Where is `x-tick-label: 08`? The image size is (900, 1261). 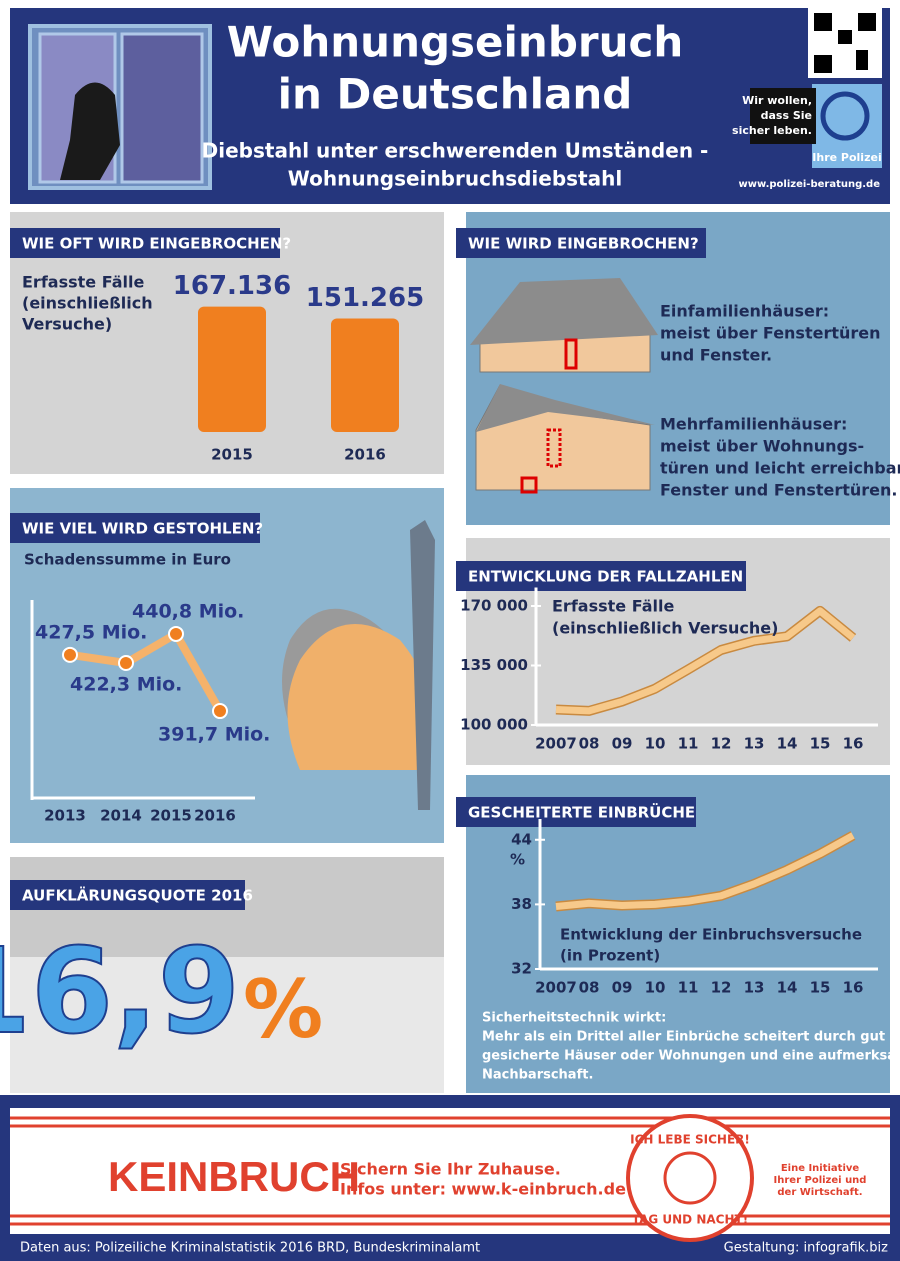 x-tick-label: 08 is located at coordinates (589, 744).